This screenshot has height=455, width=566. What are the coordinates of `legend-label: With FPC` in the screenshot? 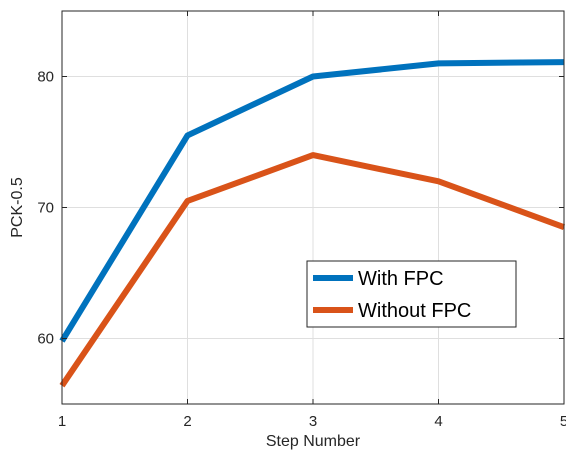 It's located at (401, 279).